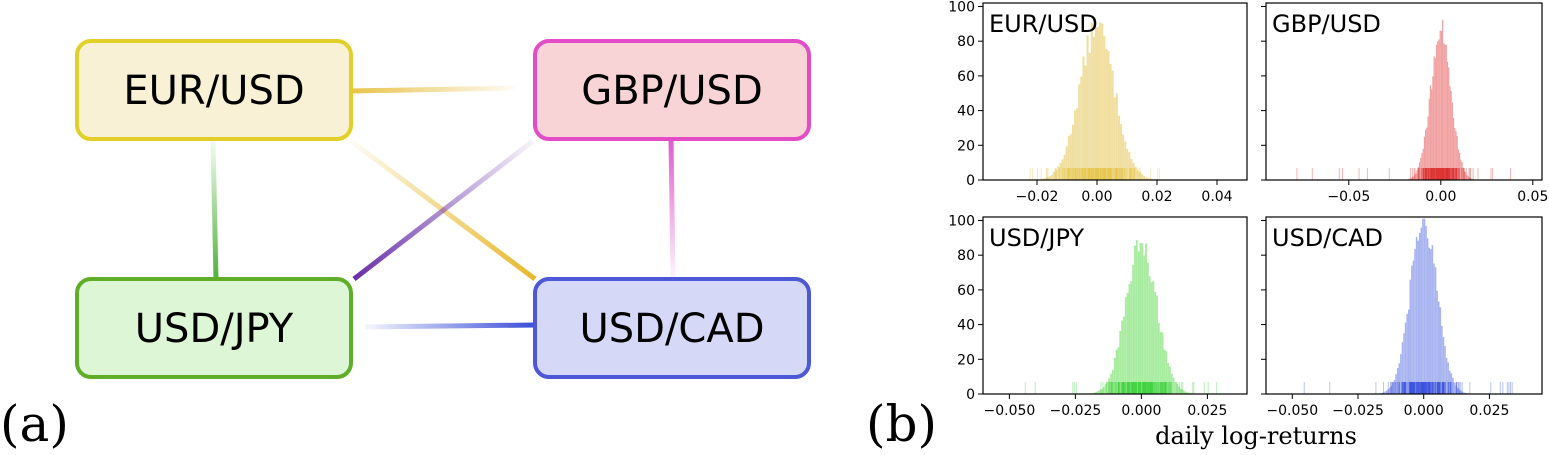  Describe the element at coordinates (1207, 411) in the screenshot. I see `x-tick-label: 0.025` at that location.